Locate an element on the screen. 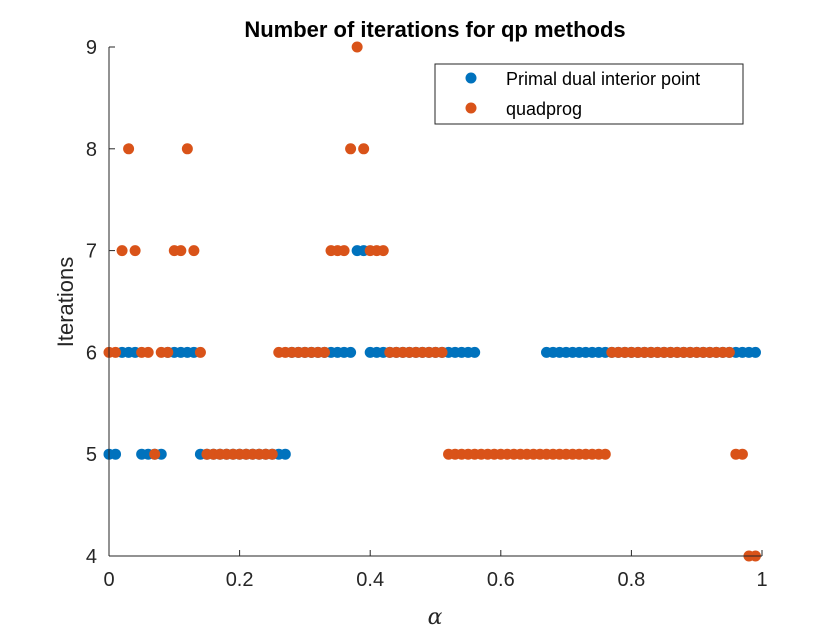 The height and width of the screenshot is (630, 840). y-tick-label: 4 is located at coordinates (91, 557).